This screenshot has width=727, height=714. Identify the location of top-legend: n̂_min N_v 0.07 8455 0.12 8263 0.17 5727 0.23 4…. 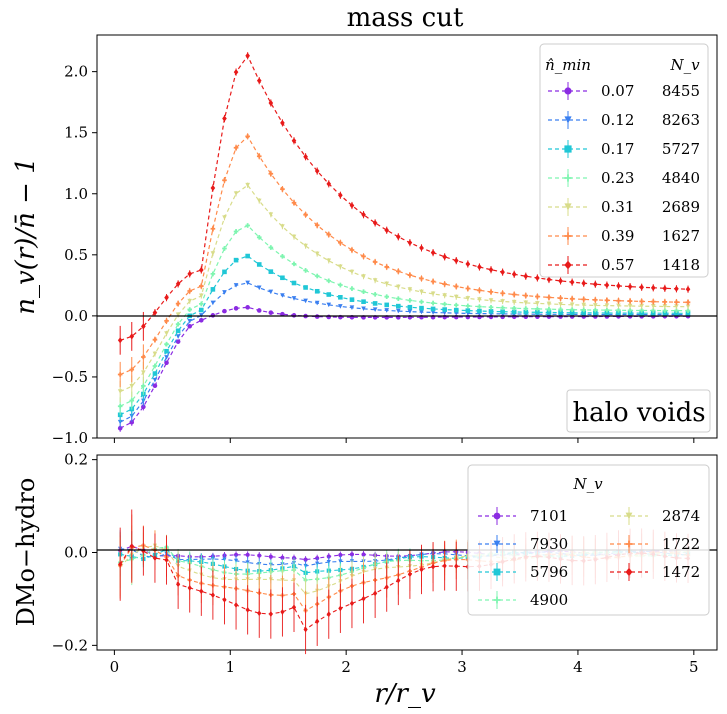
(624, 160).